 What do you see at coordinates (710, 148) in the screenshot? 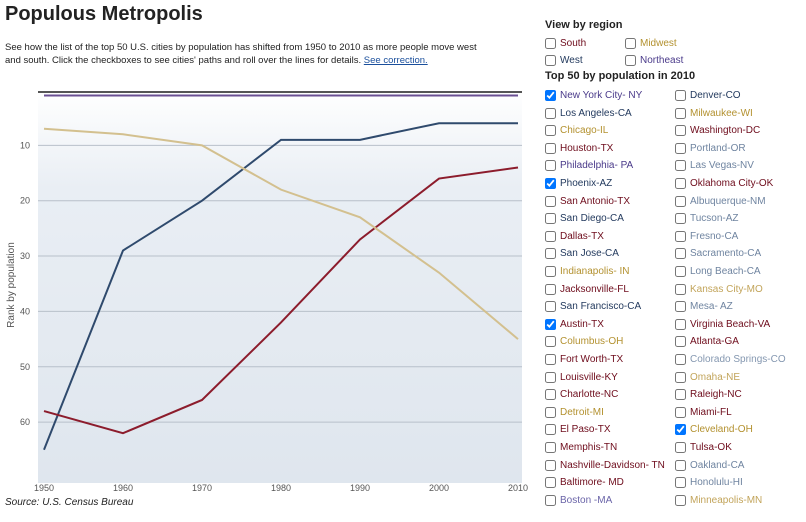
I see `checkbox-item: Portland-OR` at bounding box center [710, 148].